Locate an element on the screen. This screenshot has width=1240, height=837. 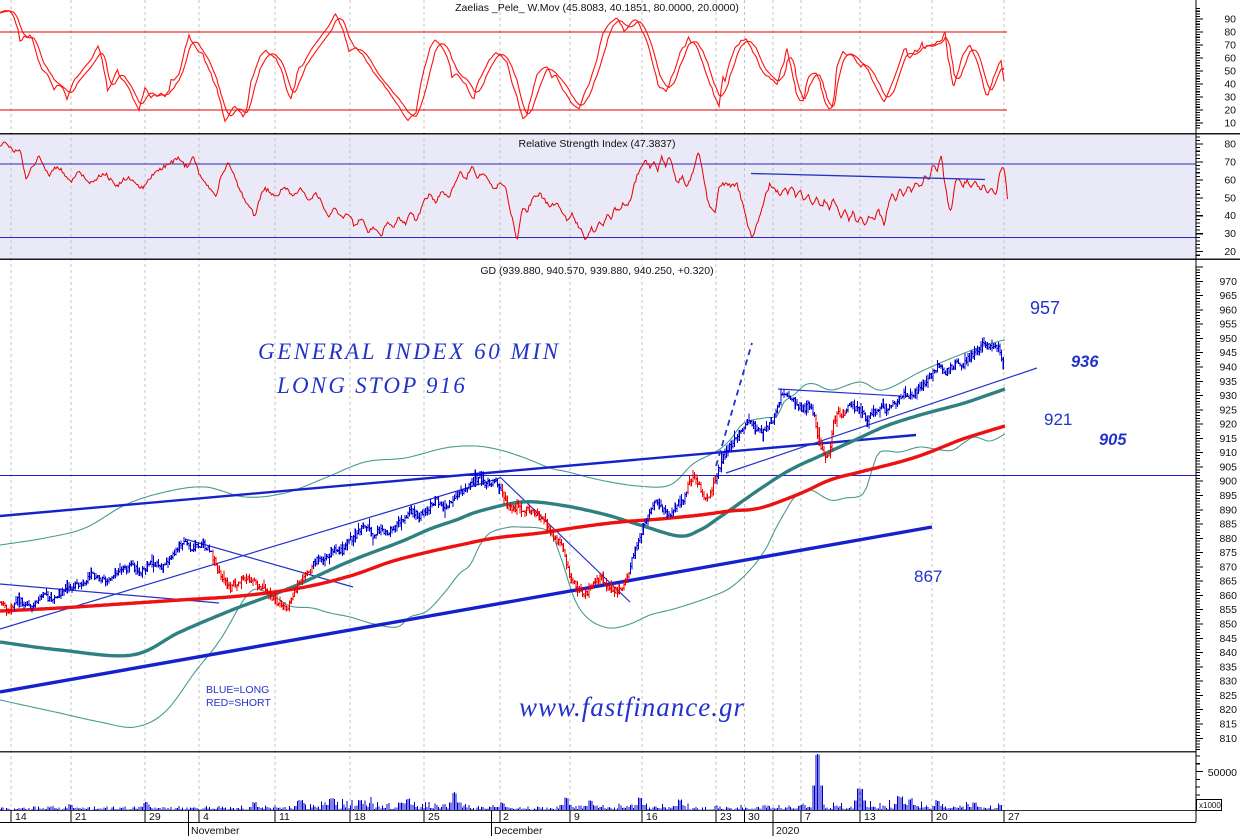
svg-text: 25 is located at coordinates (434, 817).